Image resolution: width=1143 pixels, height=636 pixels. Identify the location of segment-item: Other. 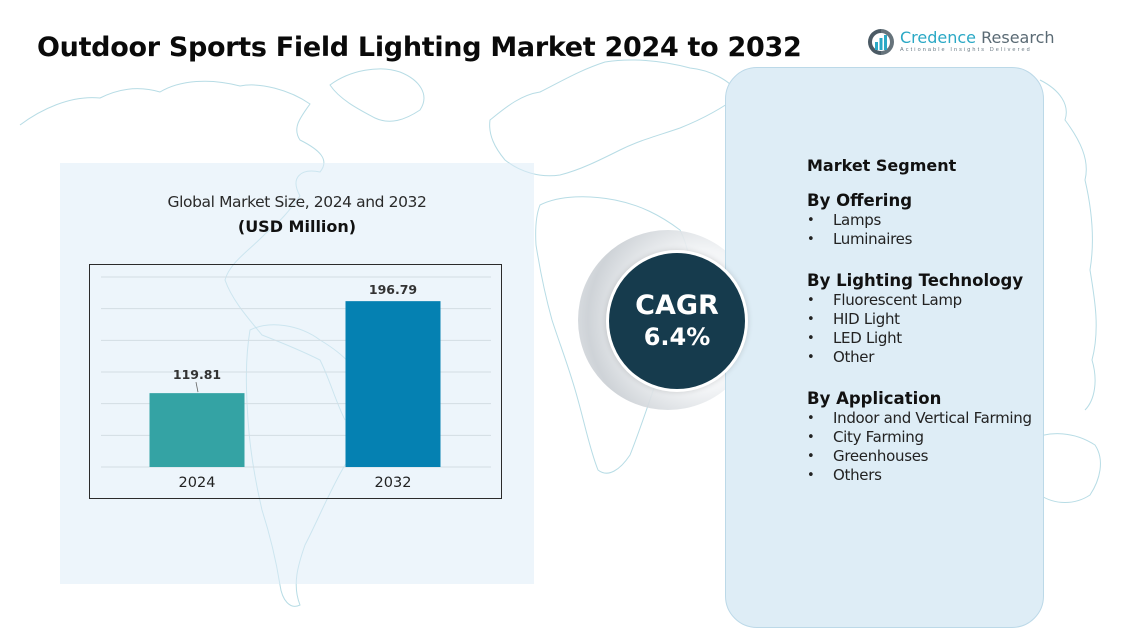
(922, 357).